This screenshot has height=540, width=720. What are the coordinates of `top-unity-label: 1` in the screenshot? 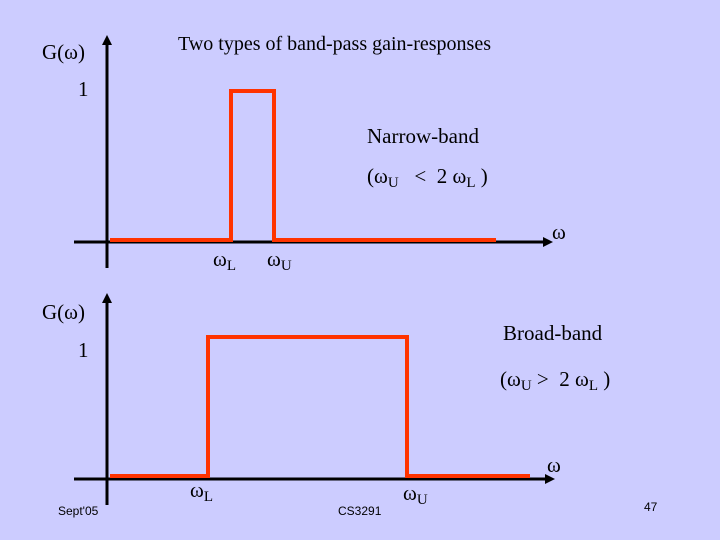 It's located at (83, 89).